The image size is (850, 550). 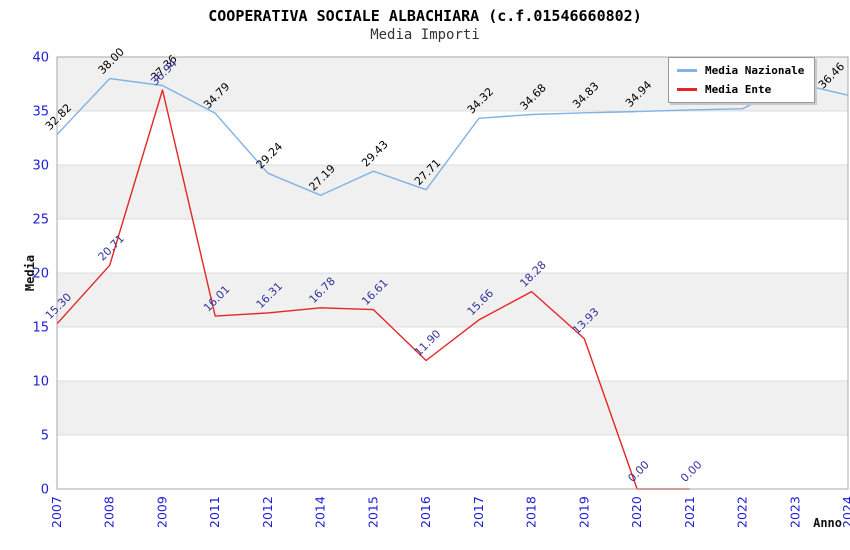 I want to click on y-tick-label: 15, so click(x=40, y=328).